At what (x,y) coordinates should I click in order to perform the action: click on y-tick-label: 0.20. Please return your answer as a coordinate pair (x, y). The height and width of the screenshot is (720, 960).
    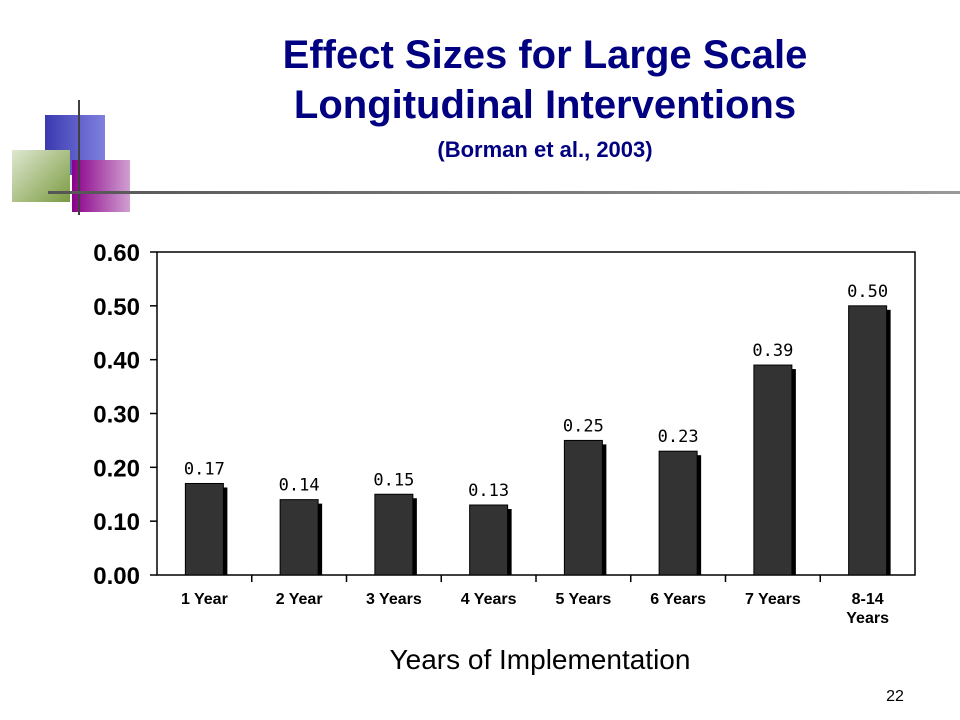
    Looking at the image, I should click on (116, 468).